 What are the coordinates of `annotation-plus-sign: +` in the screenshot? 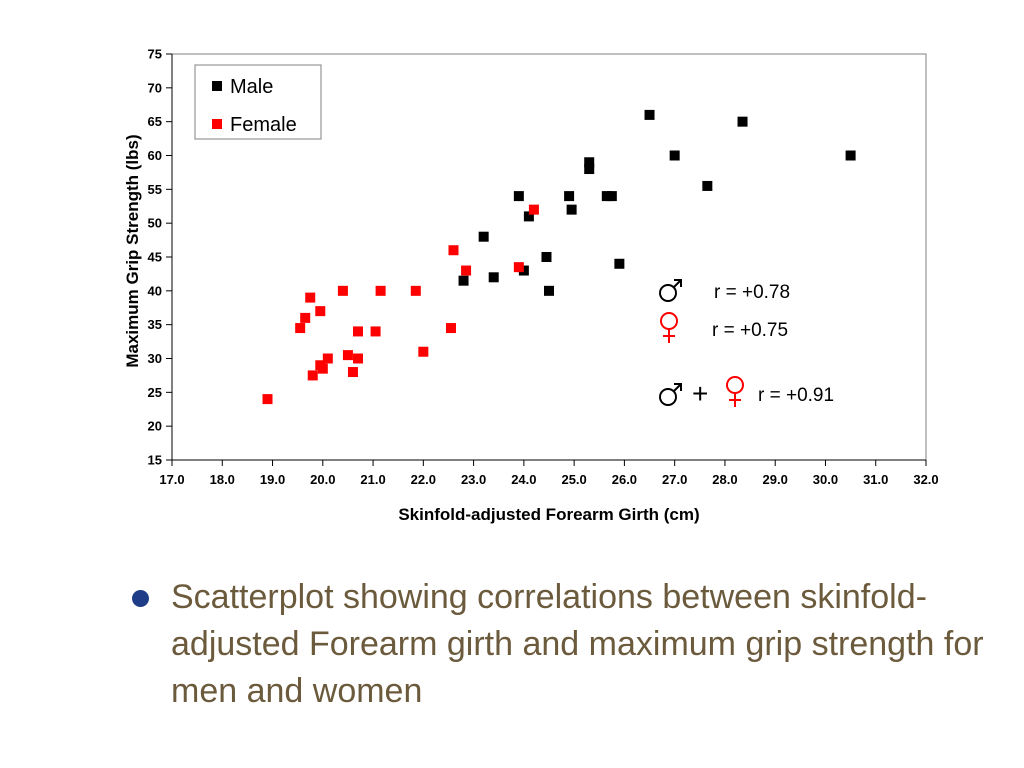 It's located at (700, 393).